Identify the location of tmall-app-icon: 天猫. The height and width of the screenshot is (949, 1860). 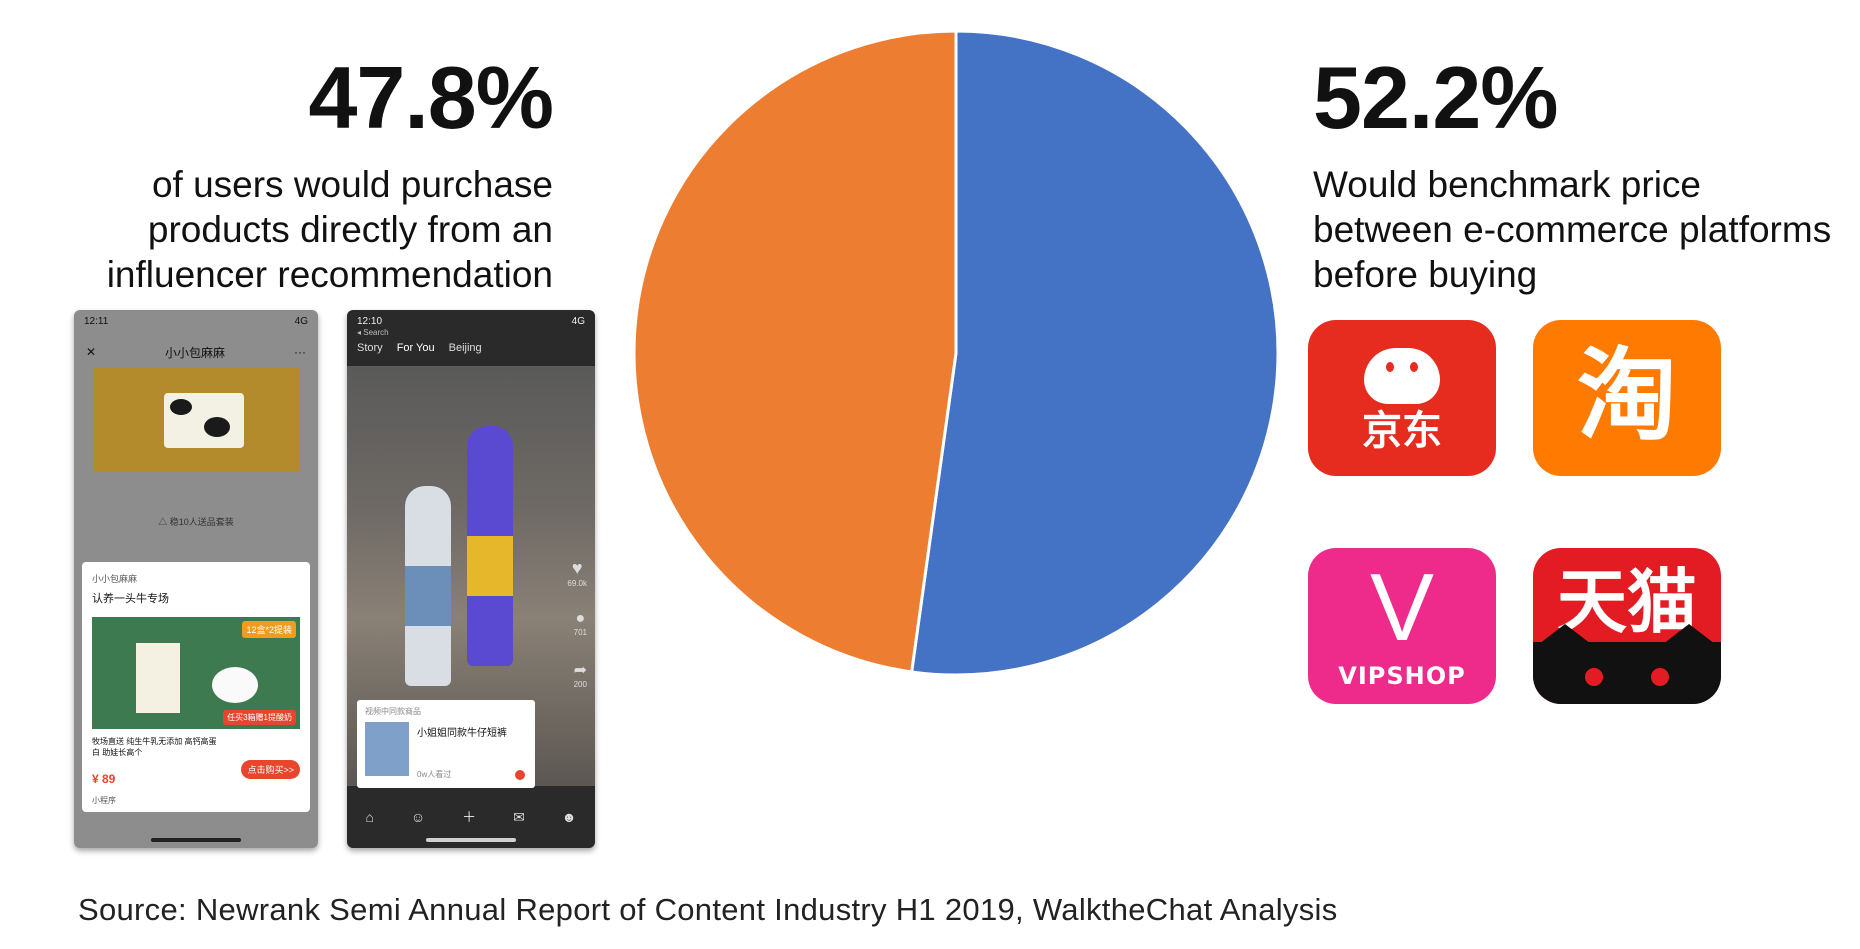
(1627, 626).